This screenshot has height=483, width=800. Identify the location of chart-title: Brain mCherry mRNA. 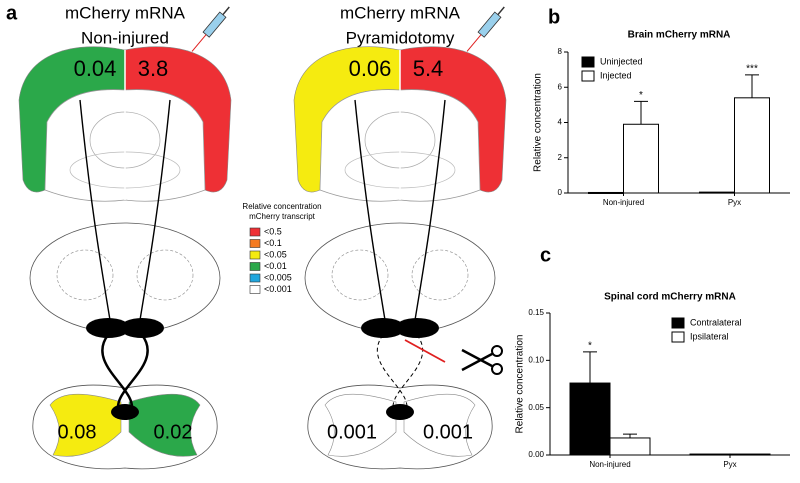
(679, 35).